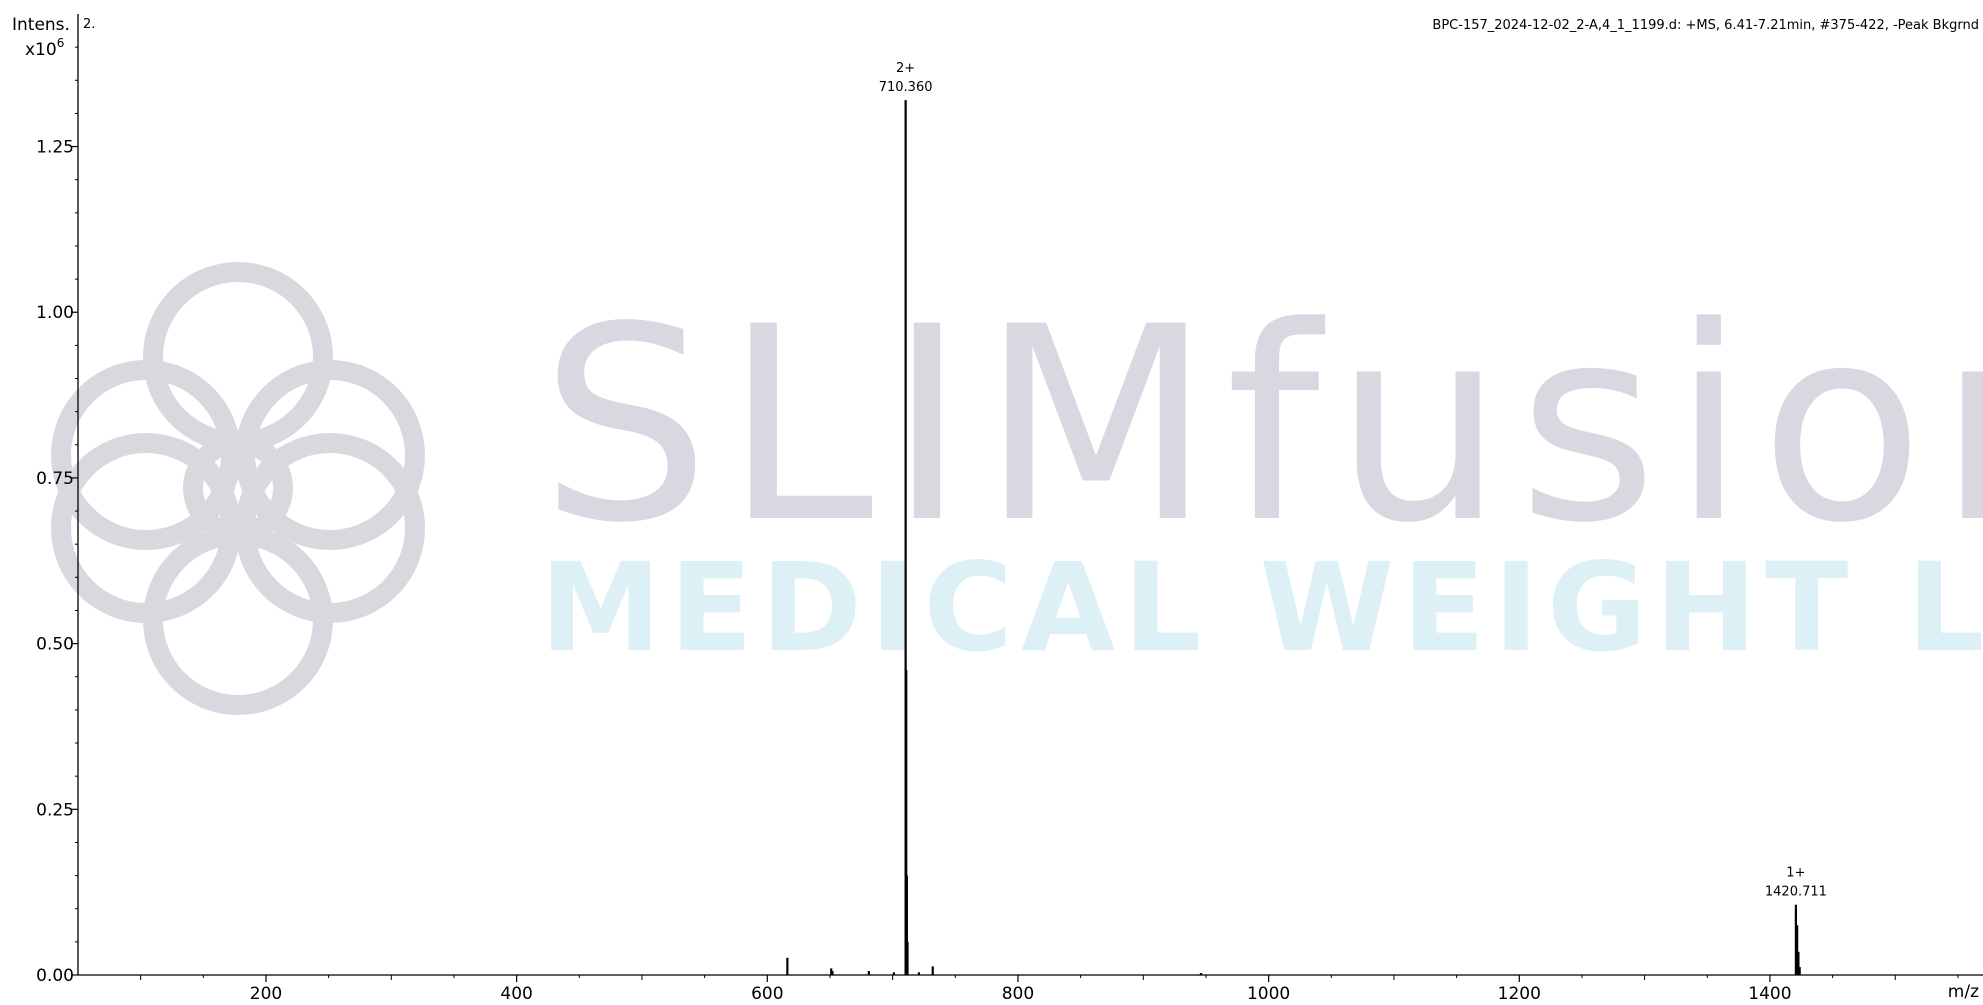 The image size is (1983, 1005). Describe the element at coordinates (1796, 892) in the screenshot. I see `peak-mz-label: 1420.711` at that location.